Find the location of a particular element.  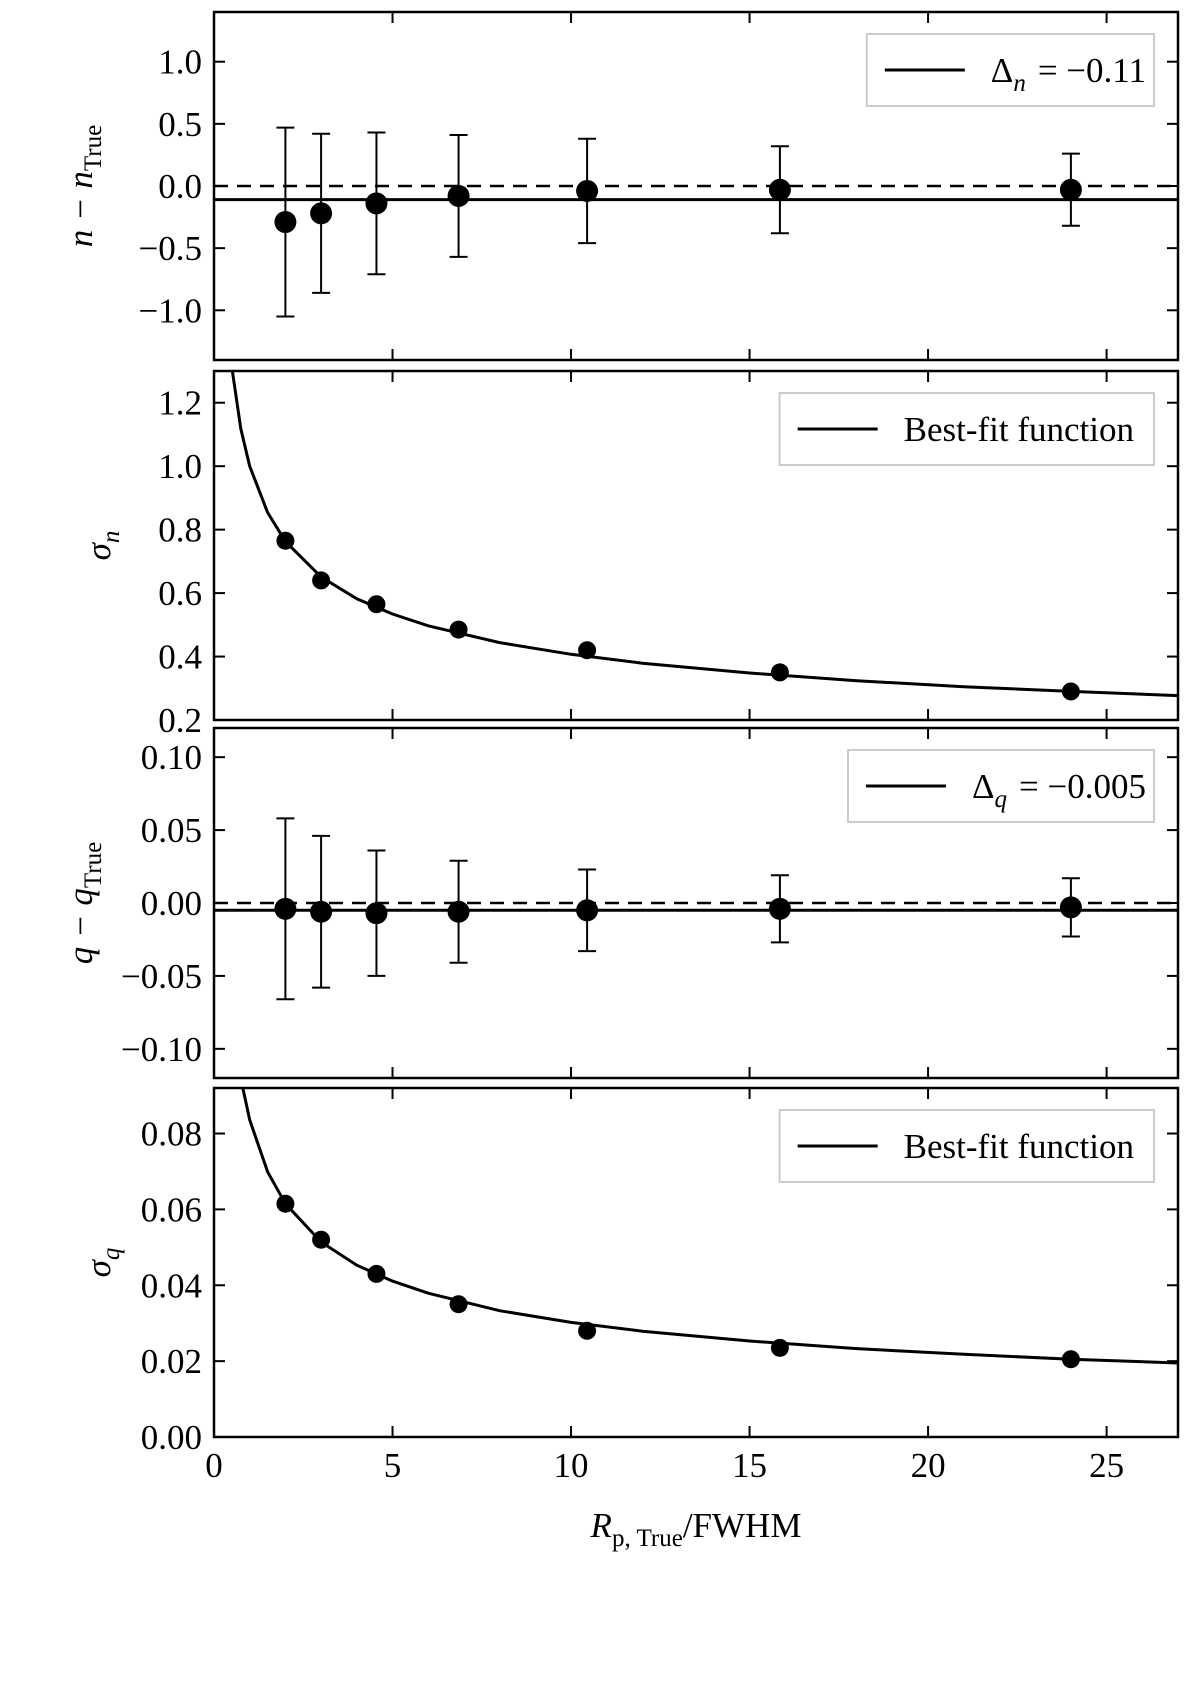

legend: Δn = −0.11 is located at coordinates (1010, 70).